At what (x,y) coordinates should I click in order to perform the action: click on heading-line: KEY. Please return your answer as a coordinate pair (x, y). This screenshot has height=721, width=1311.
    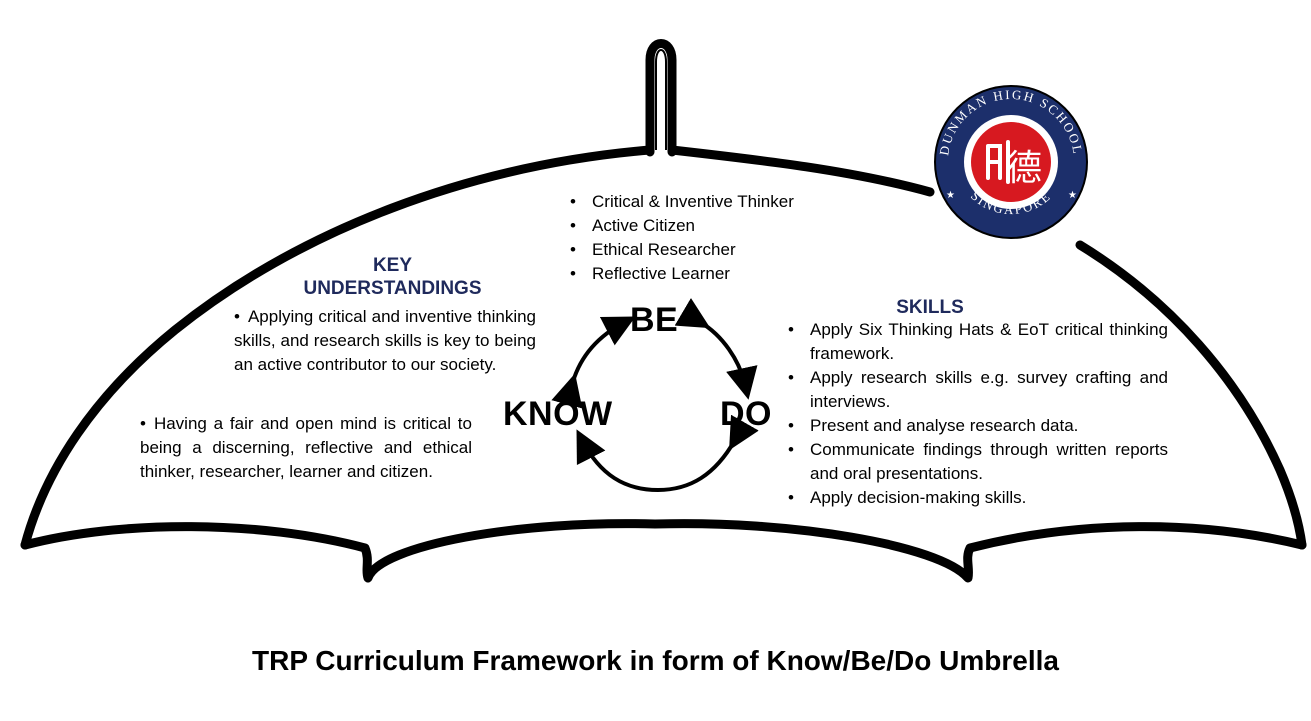
    Looking at the image, I should click on (392, 265).